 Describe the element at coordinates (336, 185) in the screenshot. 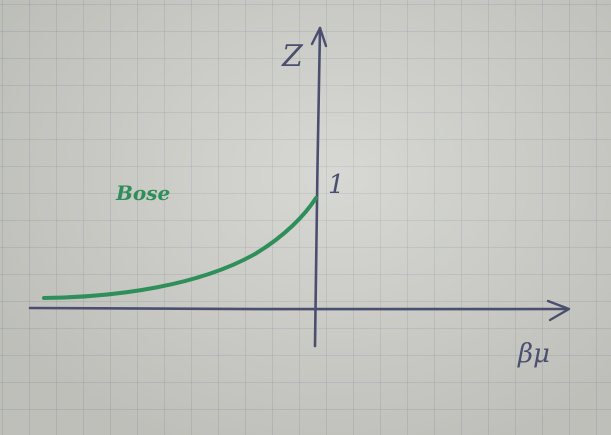

I see `intercept-label: 1` at that location.